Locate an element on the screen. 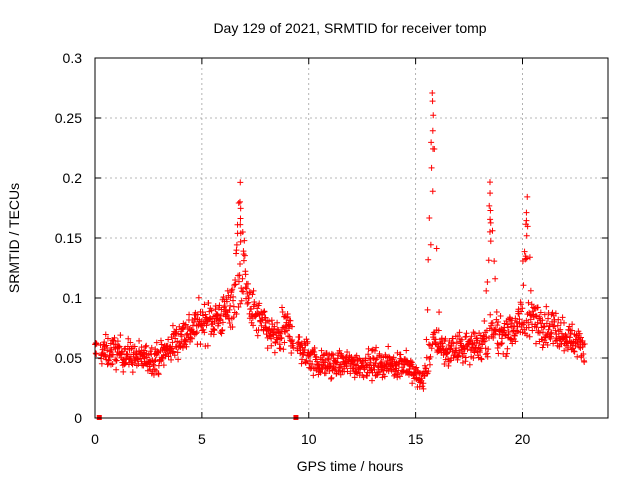  x-tick-label: 10 is located at coordinates (309, 439).